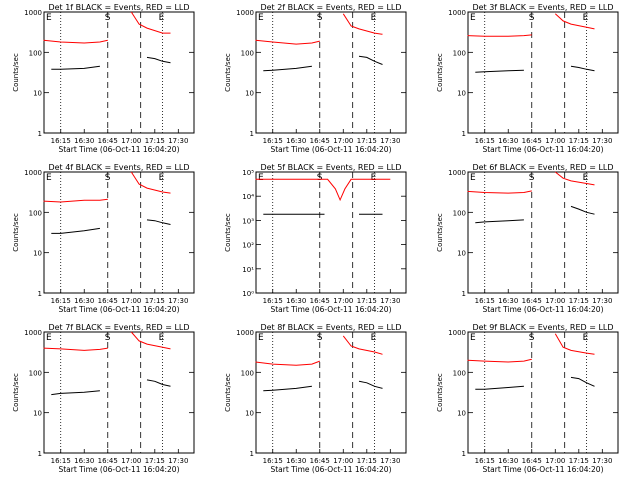 The width and height of the screenshot is (640, 480). What do you see at coordinates (118, 167) in the screenshot?
I see `panel-title: Det 4f BLACK = Events, RED = LLD` at bounding box center [118, 167].